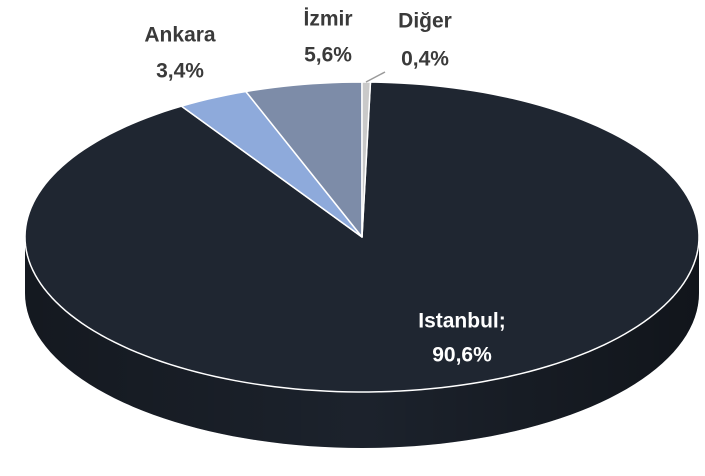 The width and height of the screenshot is (705, 476). I want to click on leader-line, so click(375, 77).